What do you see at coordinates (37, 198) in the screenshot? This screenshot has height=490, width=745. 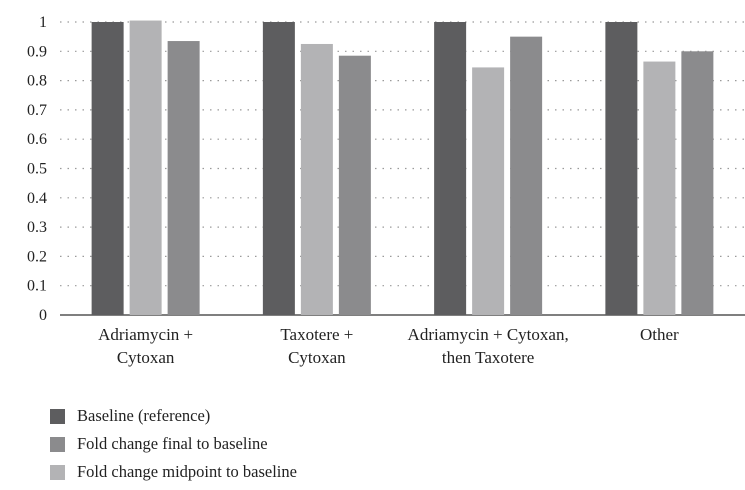 I see `y-tick-label: 0.4` at bounding box center [37, 198].